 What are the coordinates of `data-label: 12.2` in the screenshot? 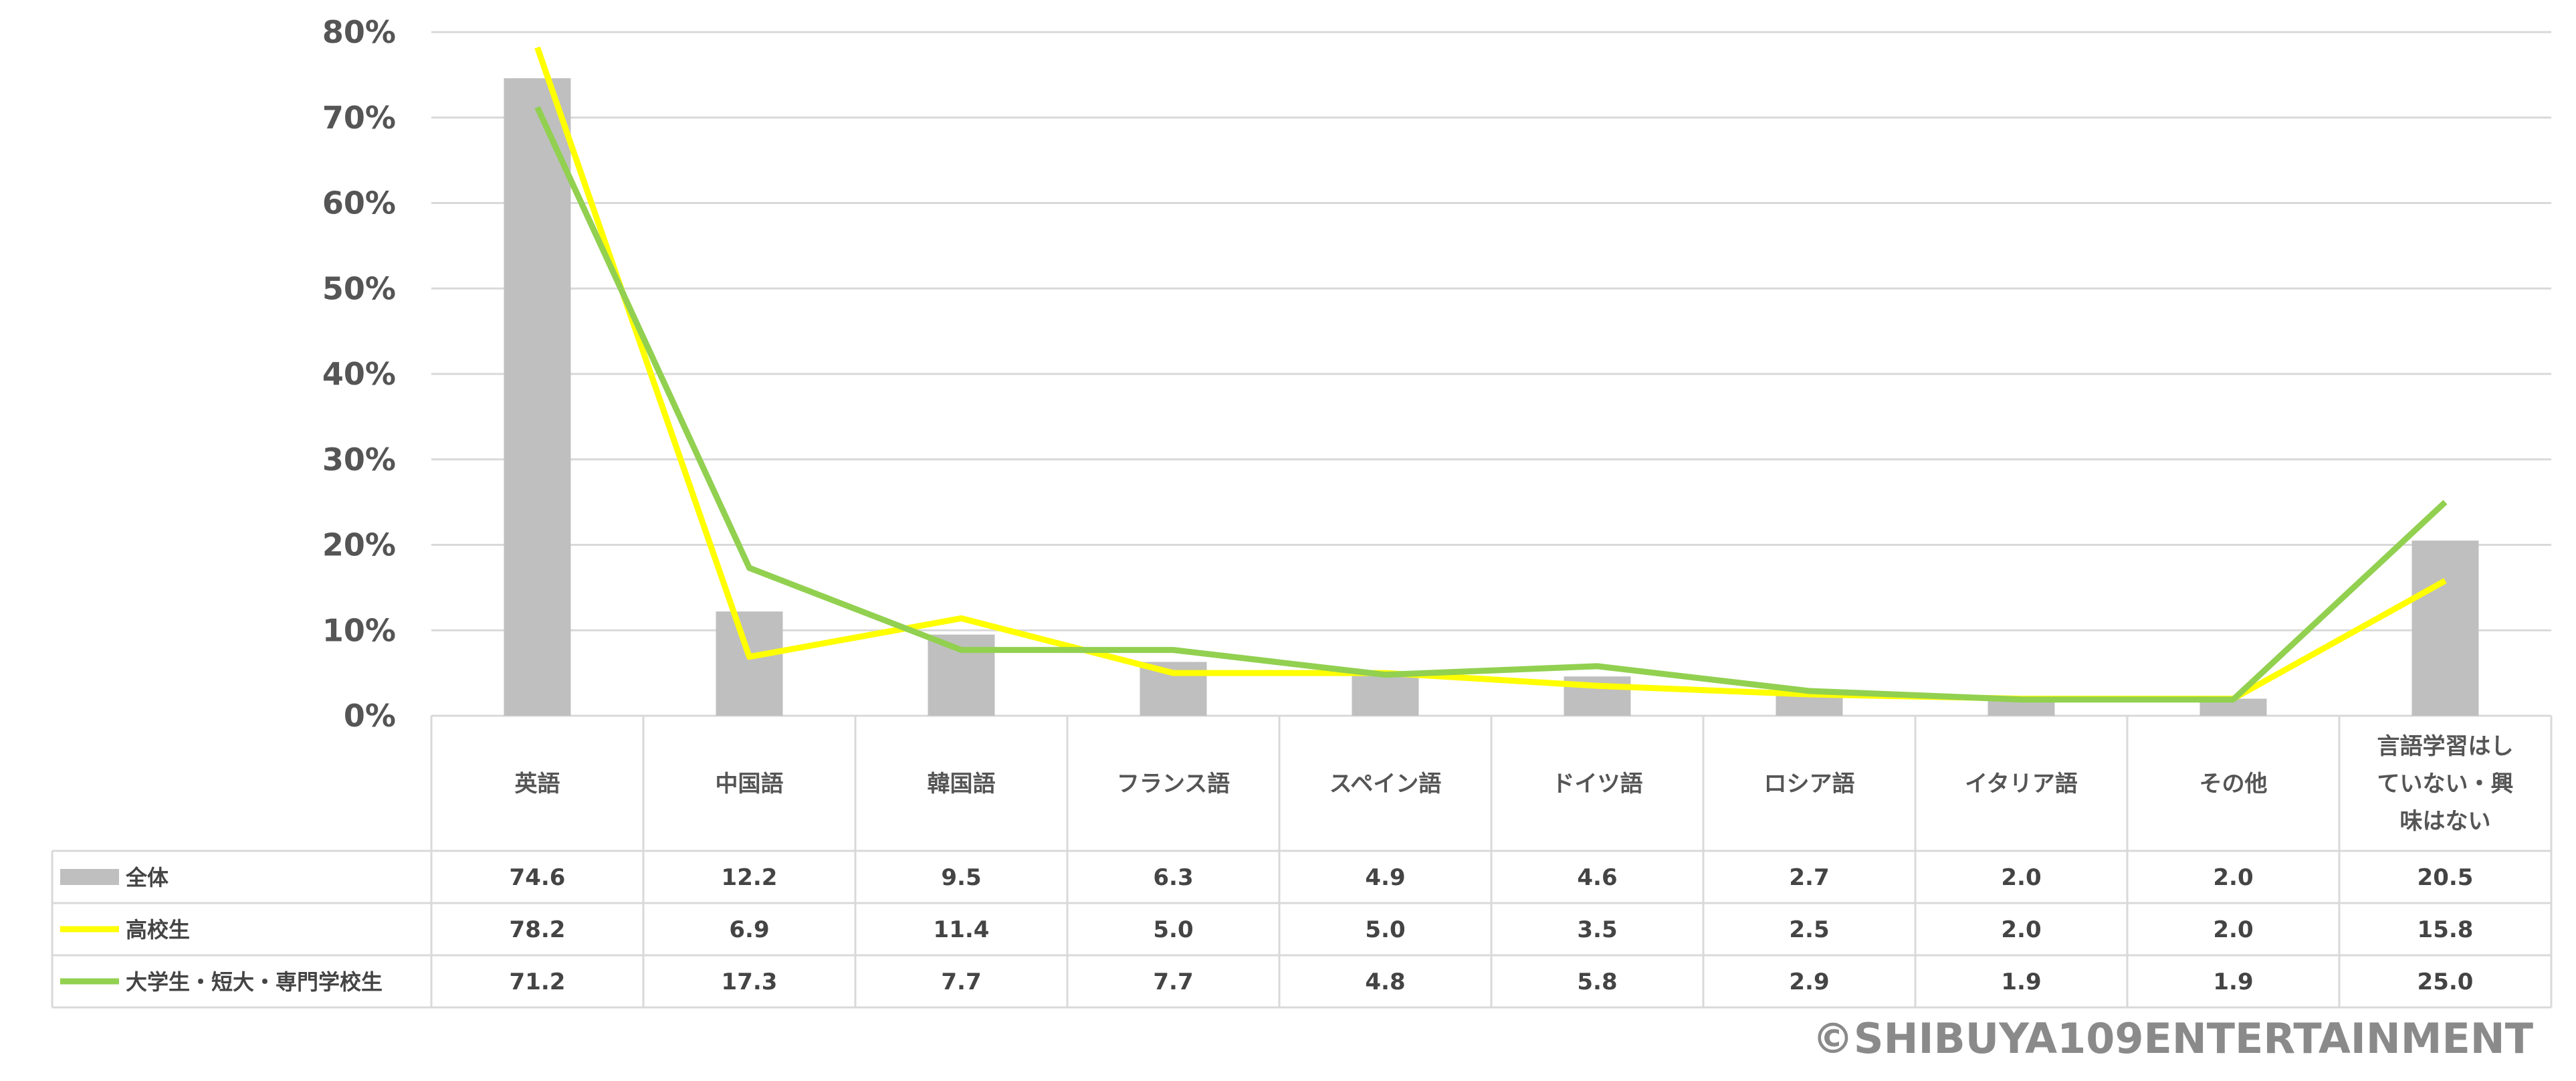 It's located at (750, 877).